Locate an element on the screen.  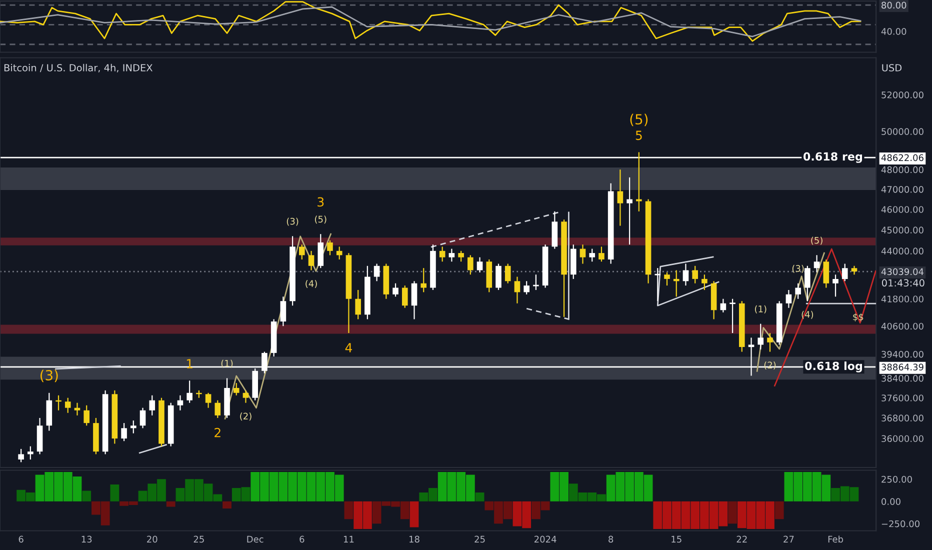
x-tick-label: 18 is located at coordinates (414, 539).